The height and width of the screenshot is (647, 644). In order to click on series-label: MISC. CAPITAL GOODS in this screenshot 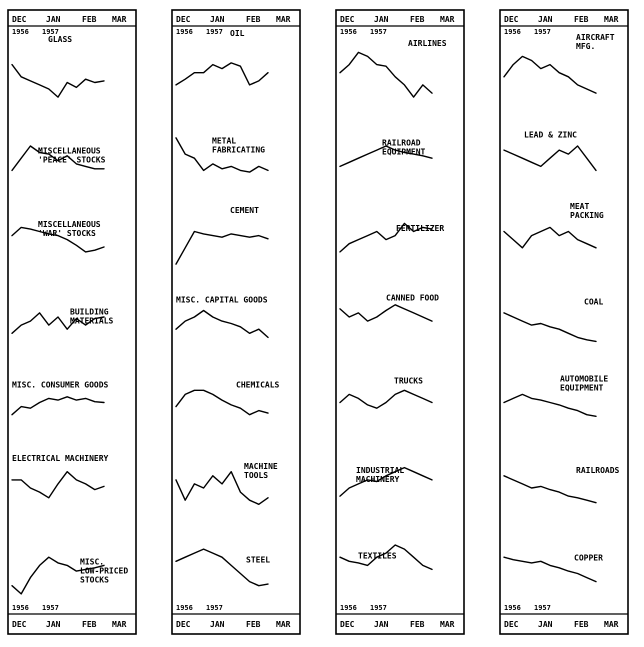, I will do `click(222, 299)`.